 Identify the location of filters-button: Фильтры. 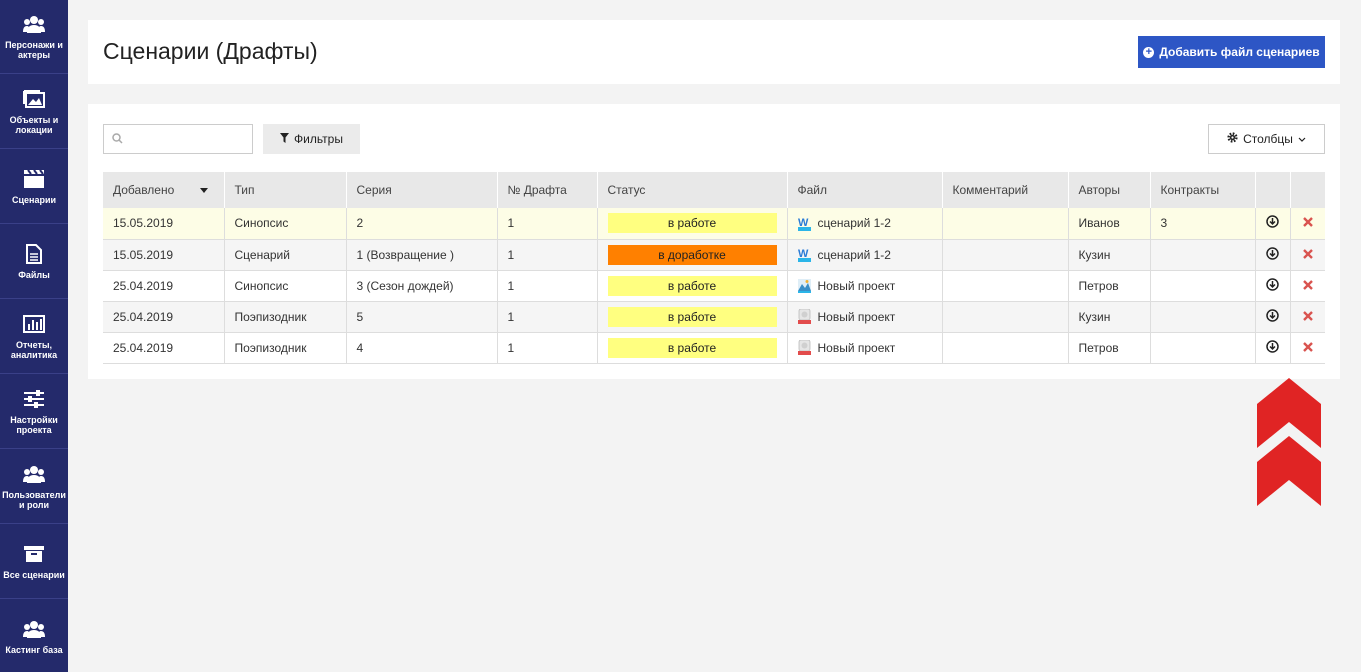
(311, 139).